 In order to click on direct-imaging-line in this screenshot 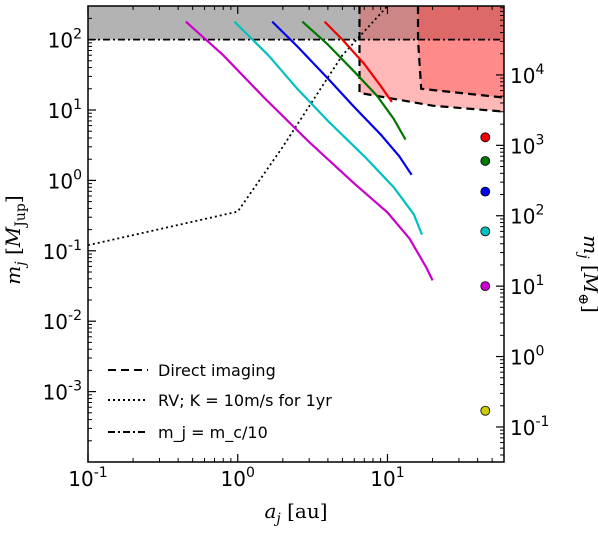, I will do `click(431, 59)`.